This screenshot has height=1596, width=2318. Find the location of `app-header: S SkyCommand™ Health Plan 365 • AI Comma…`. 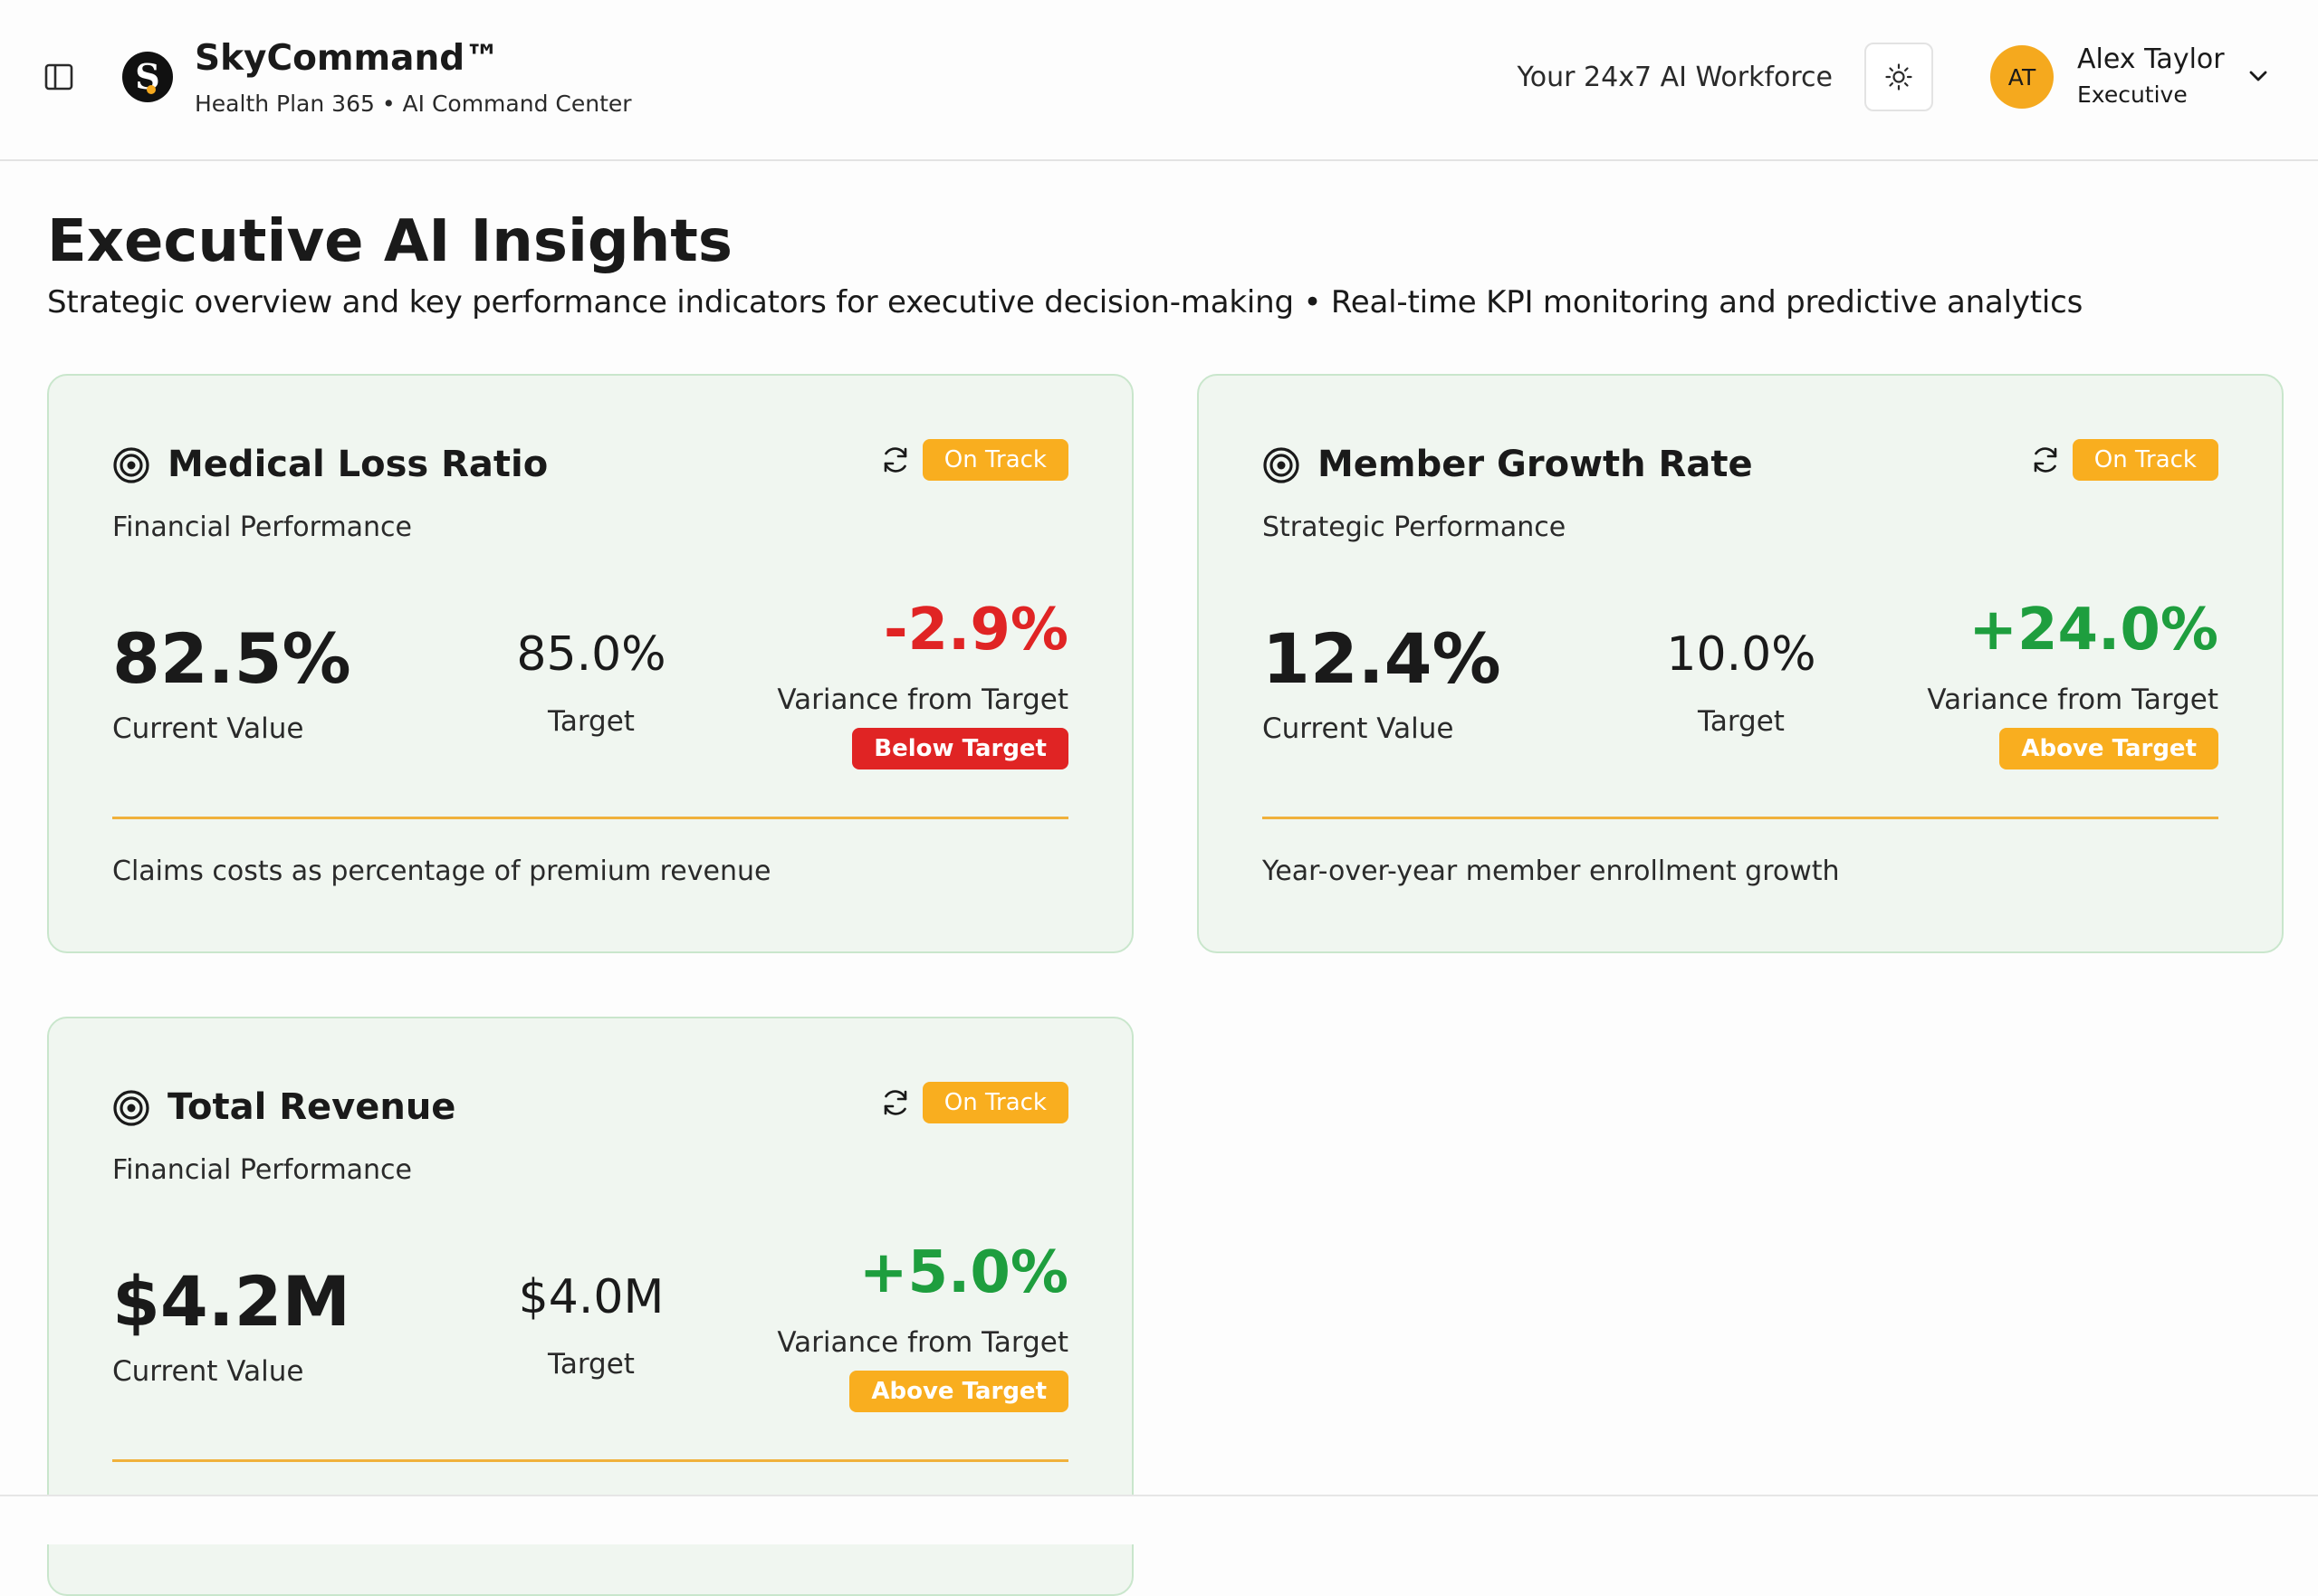

app-header: S SkyCommand™ Health Plan 365 • AI Comma… is located at coordinates (1159, 80).